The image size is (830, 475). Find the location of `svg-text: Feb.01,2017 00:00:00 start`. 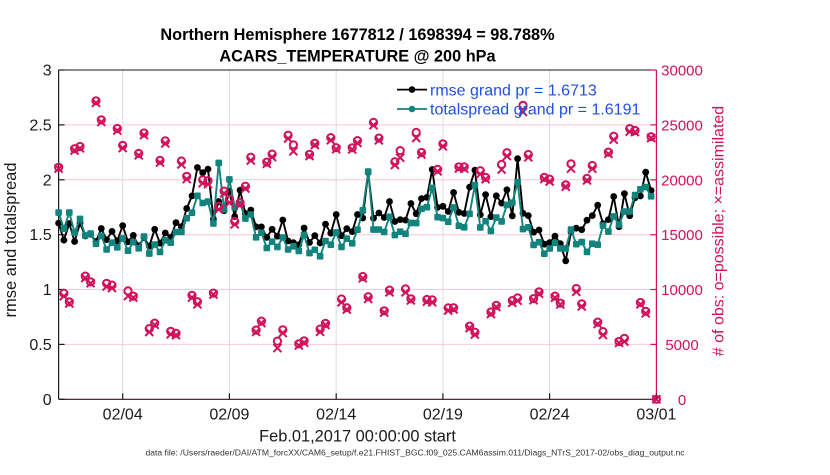

svg-text: Feb.01,2017 00:00:00 start is located at coordinates (357, 437).